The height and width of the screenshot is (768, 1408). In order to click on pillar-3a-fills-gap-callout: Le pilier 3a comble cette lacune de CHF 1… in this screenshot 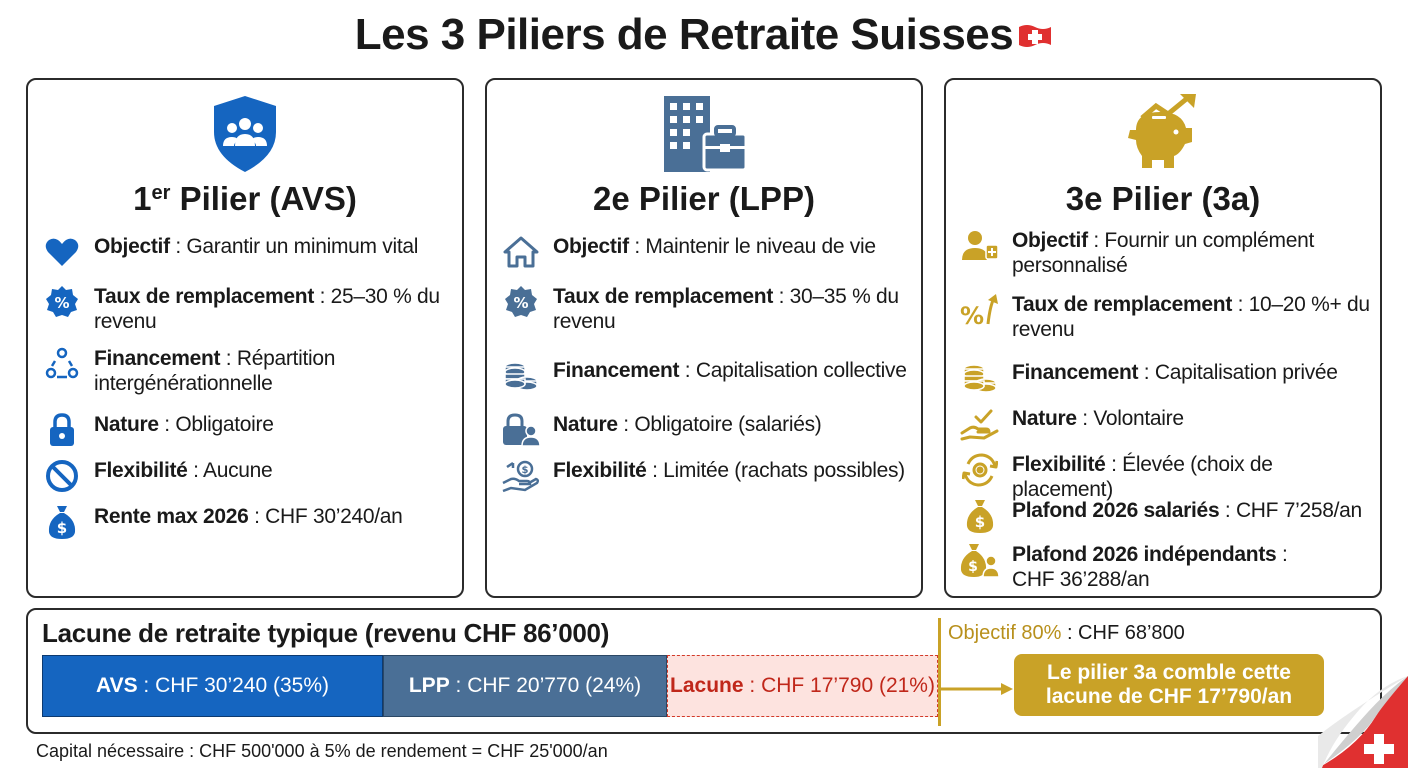, I will do `click(1169, 685)`.